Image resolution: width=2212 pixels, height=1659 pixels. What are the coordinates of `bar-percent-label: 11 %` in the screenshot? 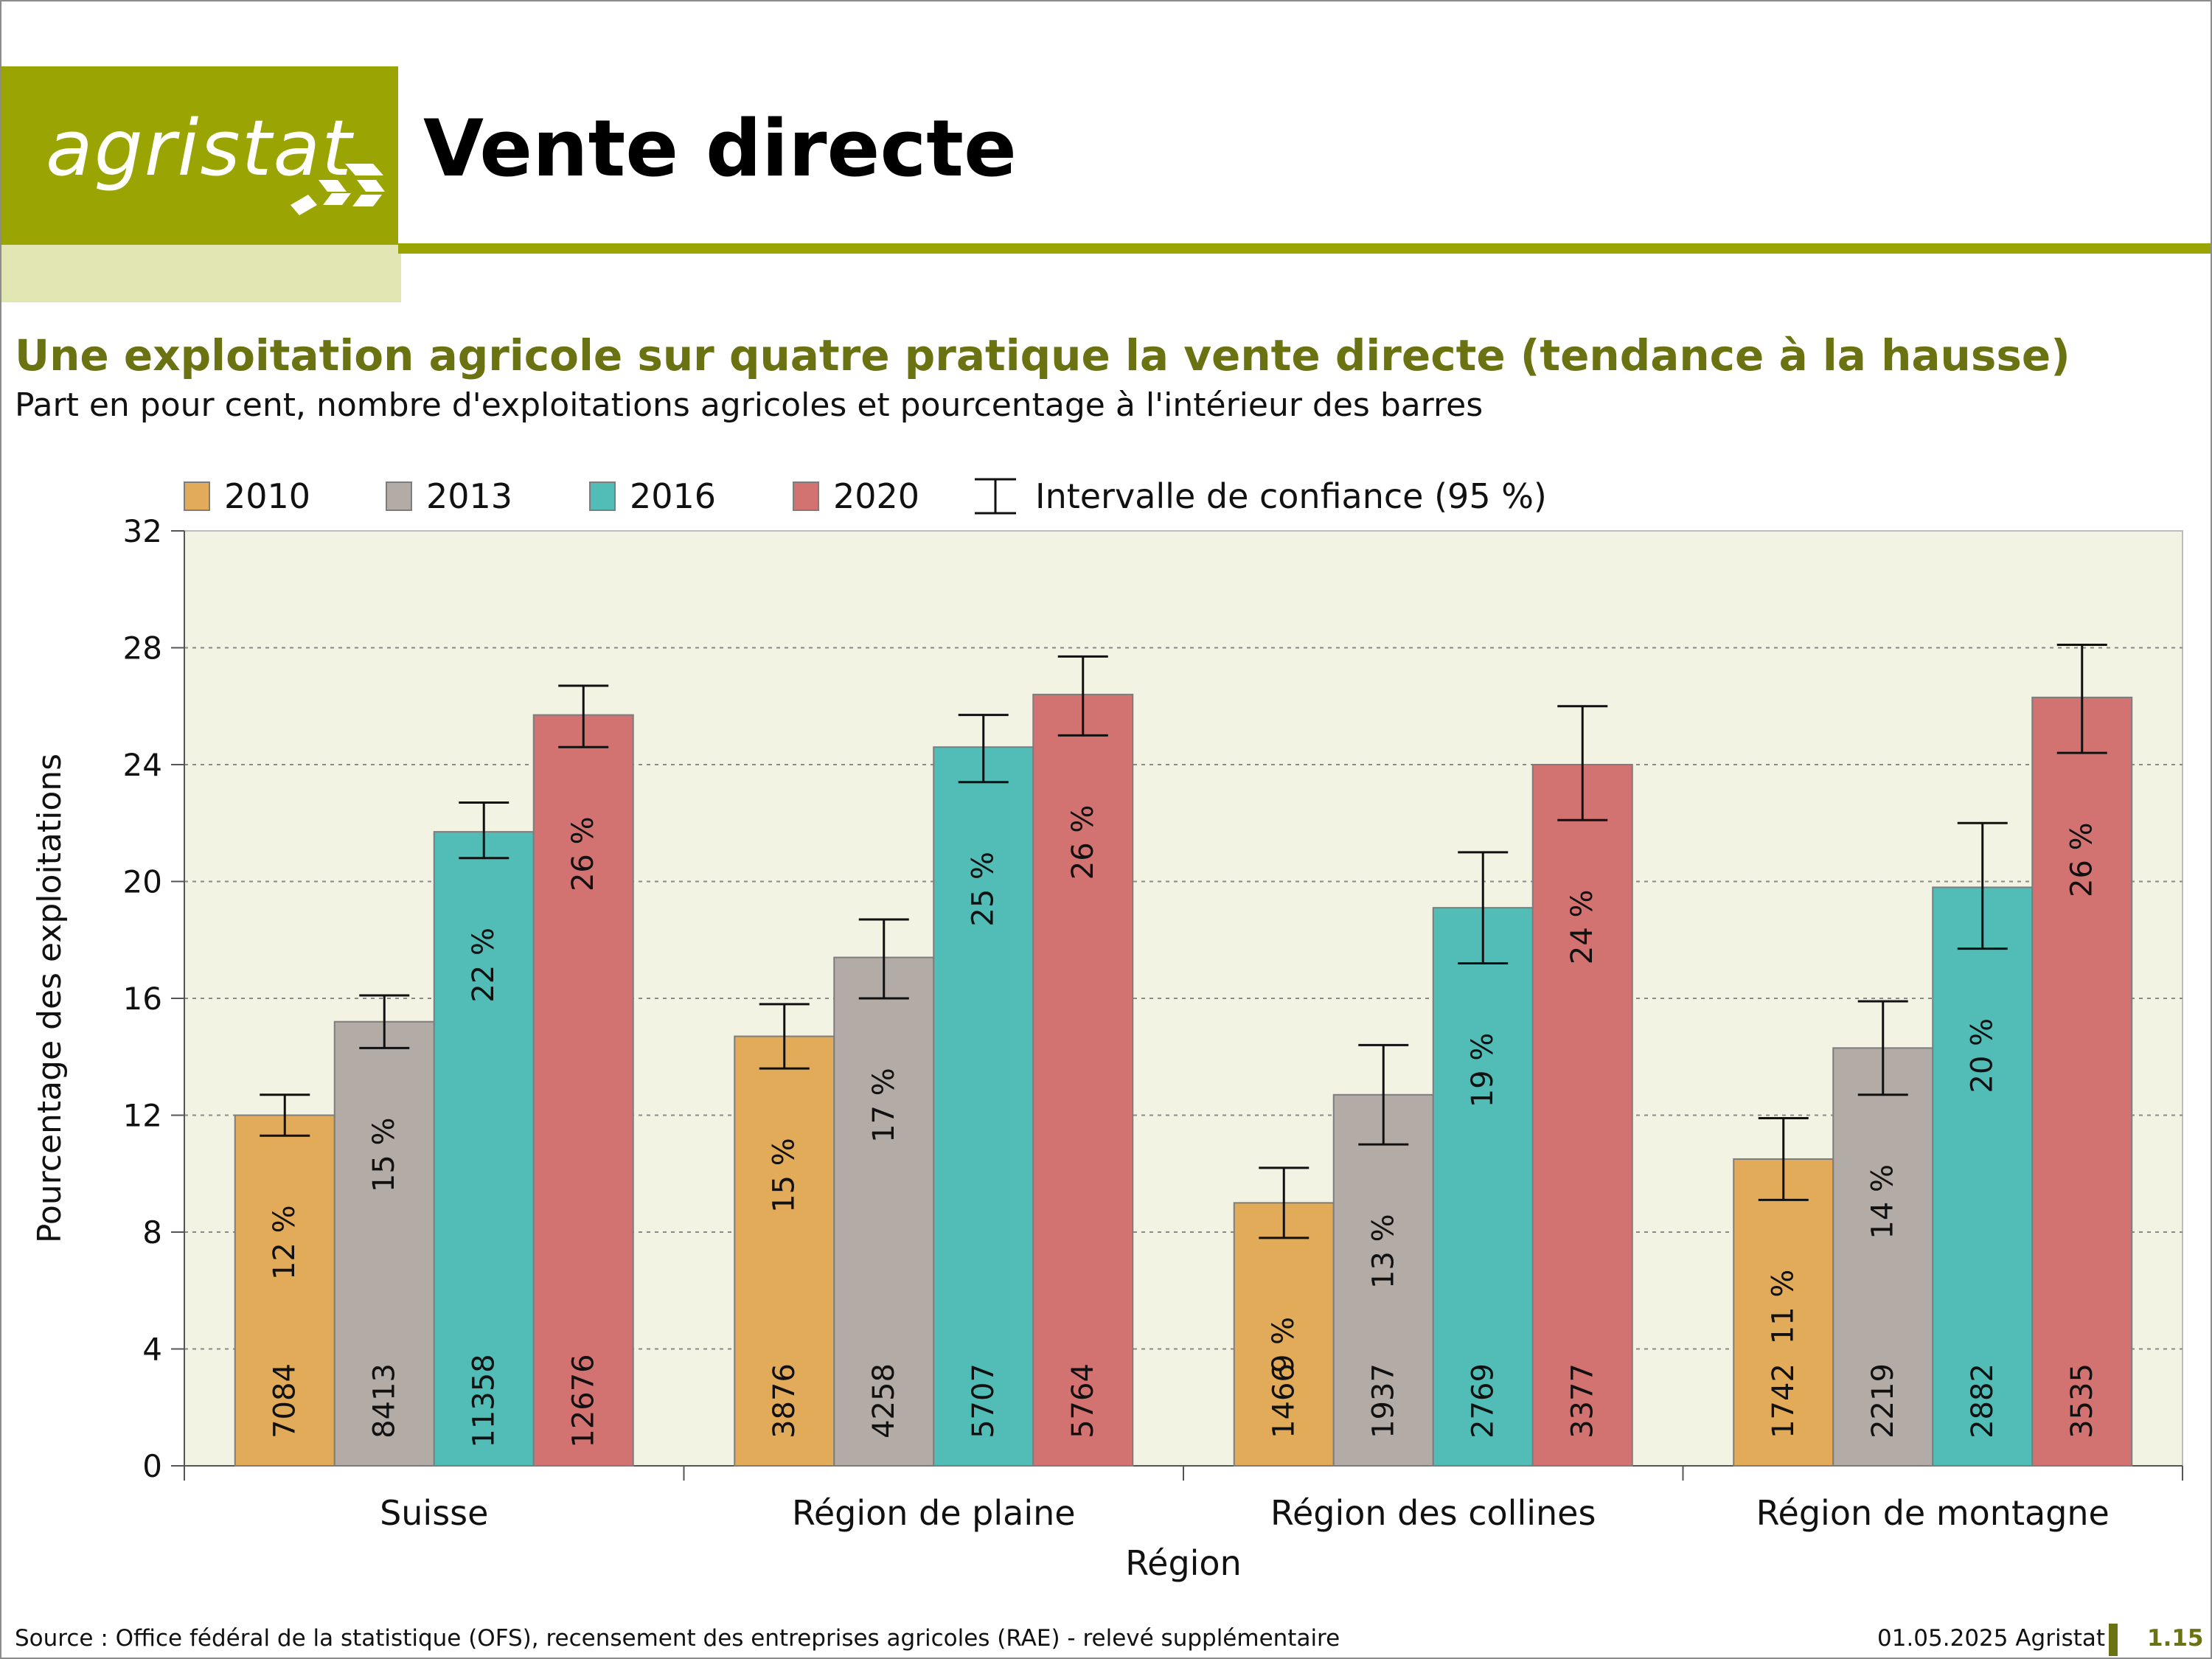 It's located at (1784, 1307).